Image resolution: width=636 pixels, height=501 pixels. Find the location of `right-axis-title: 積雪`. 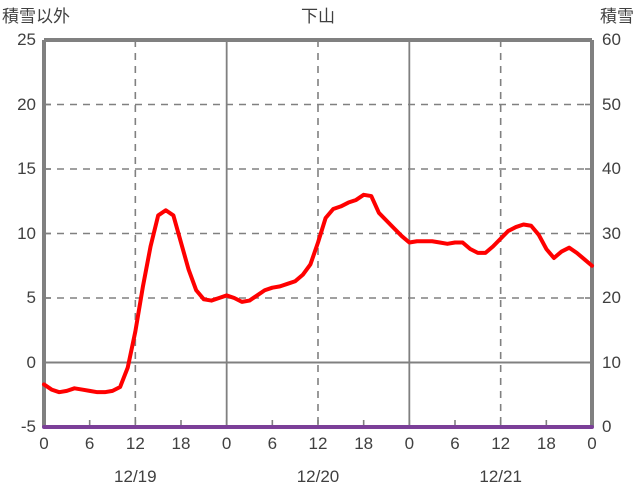

right-axis-title: 積雪 is located at coordinates (617, 16).